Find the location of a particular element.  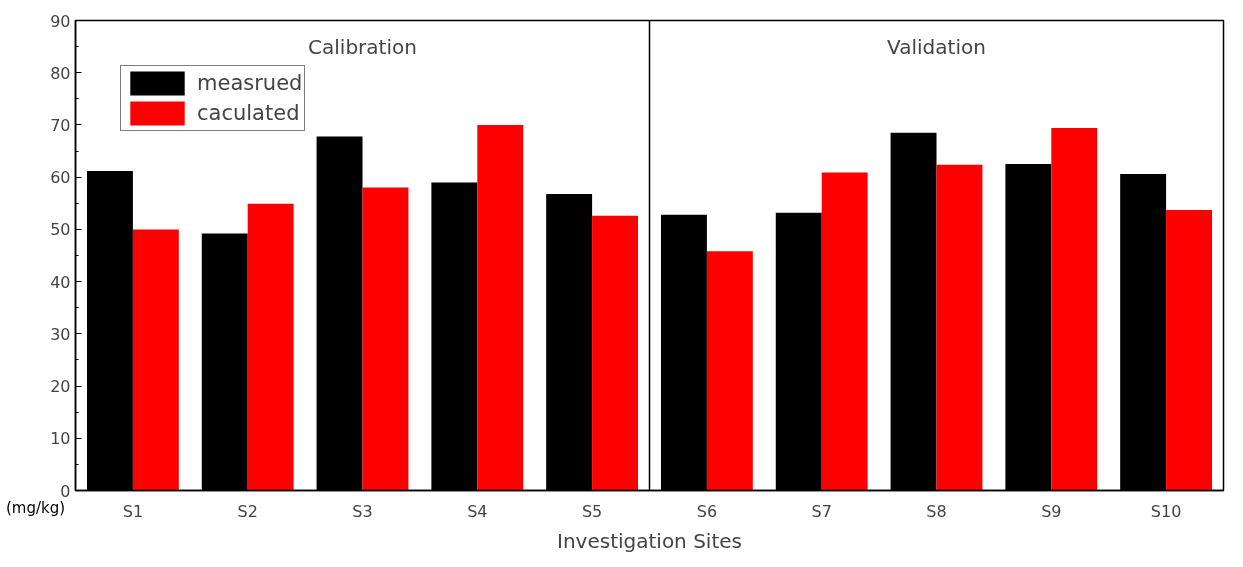

x-axis-title: Investigation Sites is located at coordinates (649, 540).